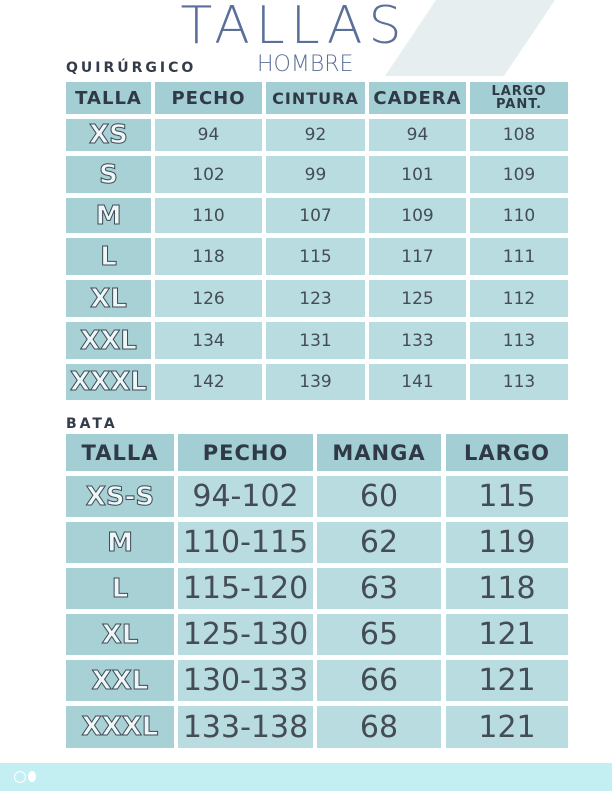 This screenshot has width=612, height=791. I want to click on table-cell: 130-133, so click(245, 680).